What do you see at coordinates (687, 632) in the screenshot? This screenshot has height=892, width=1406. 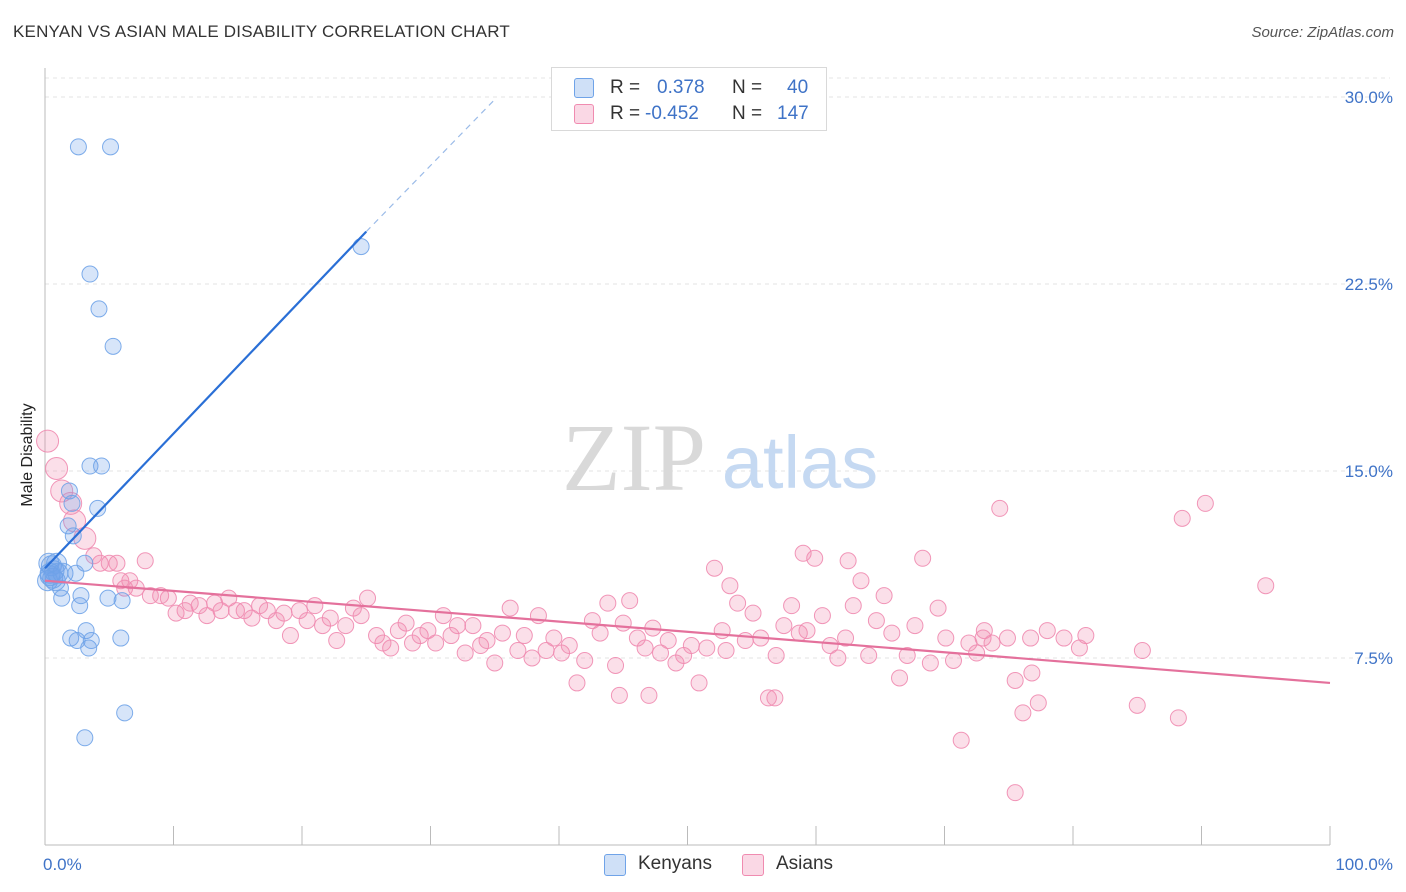 I see `asians-trendline` at bounding box center [687, 632].